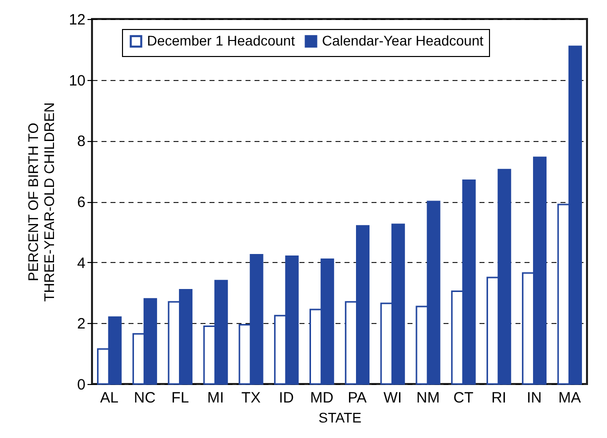  Describe the element at coordinates (81, 385) in the screenshot. I see `y-tick-label: 0` at that location.